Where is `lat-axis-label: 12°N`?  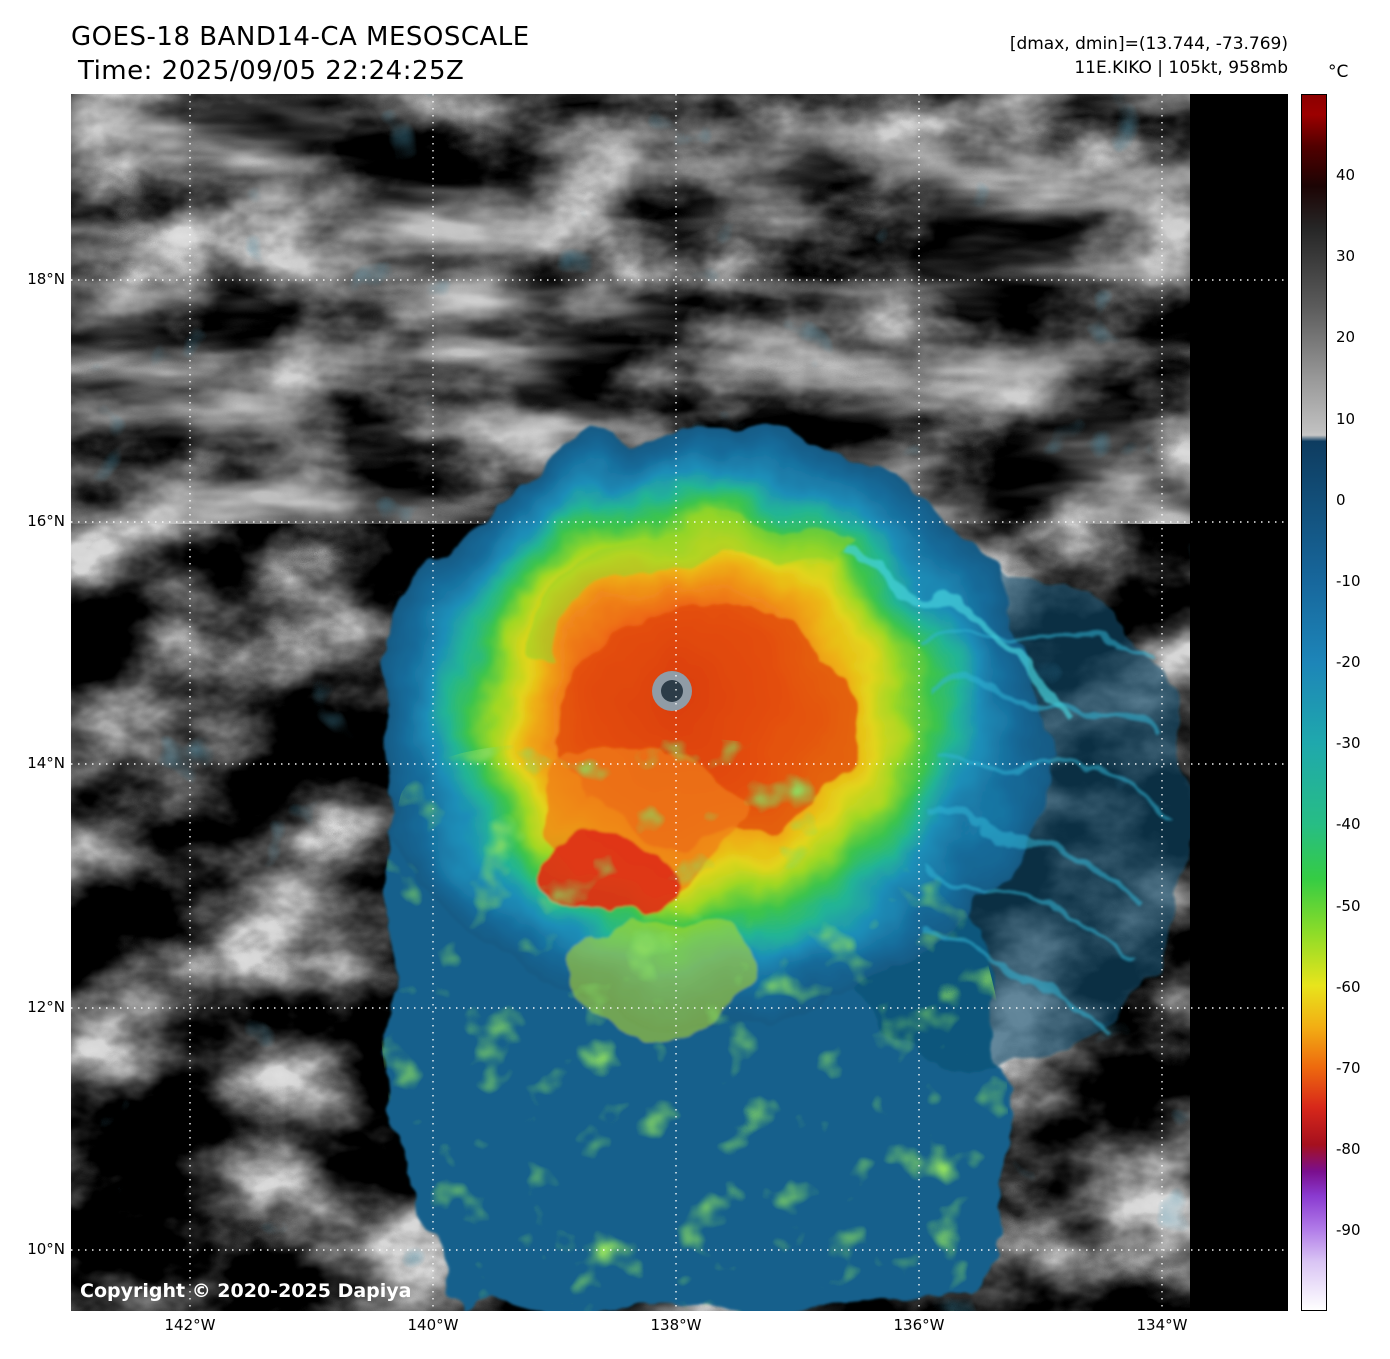
lat-axis-label: 12°N is located at coordinates (46, 1007).